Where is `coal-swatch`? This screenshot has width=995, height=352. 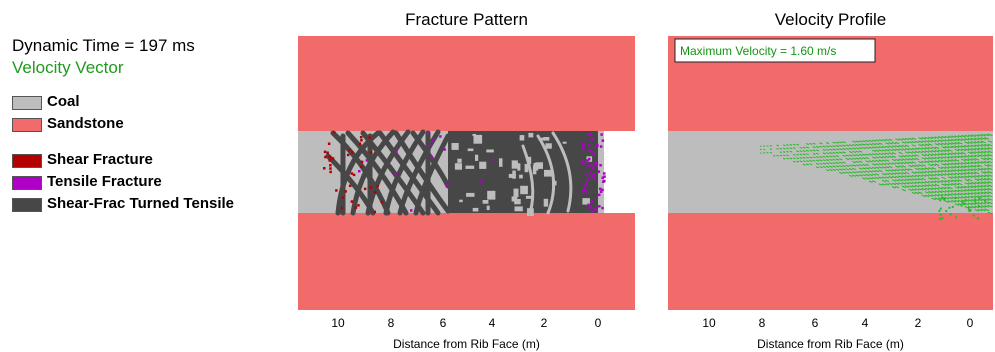
coal-swatch is located at coordinates (27, 103).